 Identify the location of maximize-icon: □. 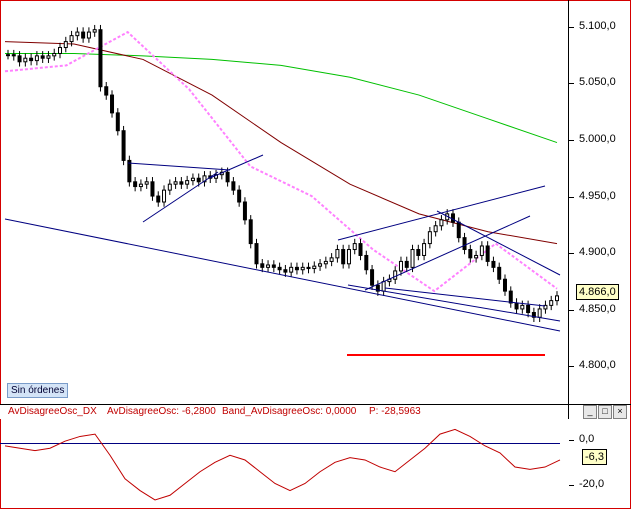
(605, 412).